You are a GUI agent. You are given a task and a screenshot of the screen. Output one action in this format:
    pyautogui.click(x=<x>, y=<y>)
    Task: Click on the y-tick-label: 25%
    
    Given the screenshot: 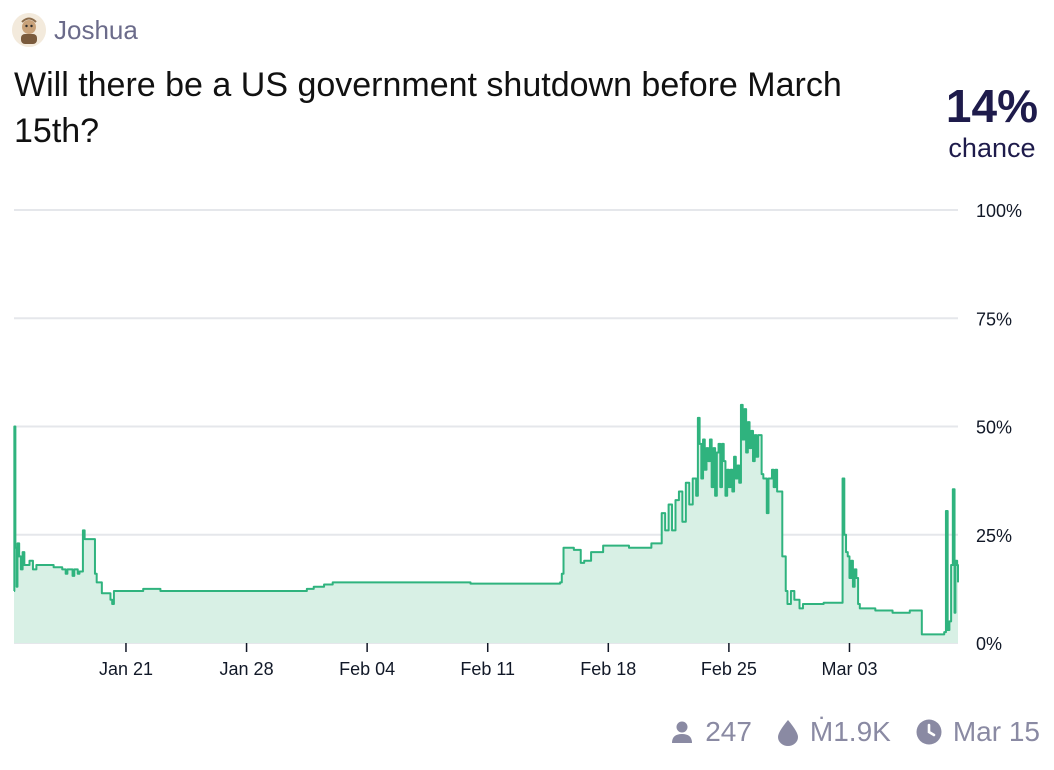 What is the action you would take?
    pyautogui.click(x=994, y=536)
    